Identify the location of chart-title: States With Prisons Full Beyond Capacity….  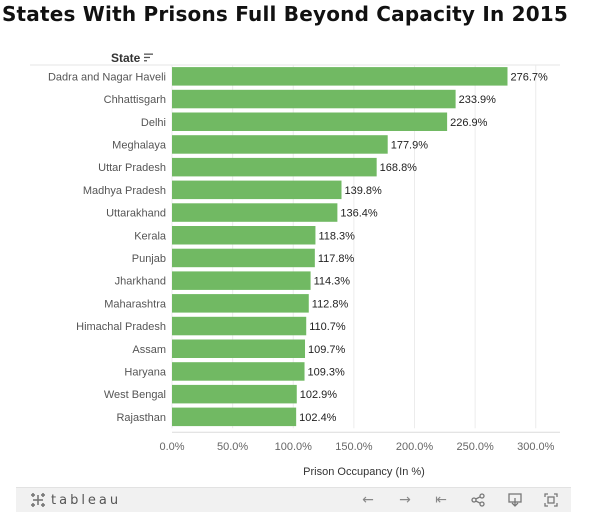
(285, 14).